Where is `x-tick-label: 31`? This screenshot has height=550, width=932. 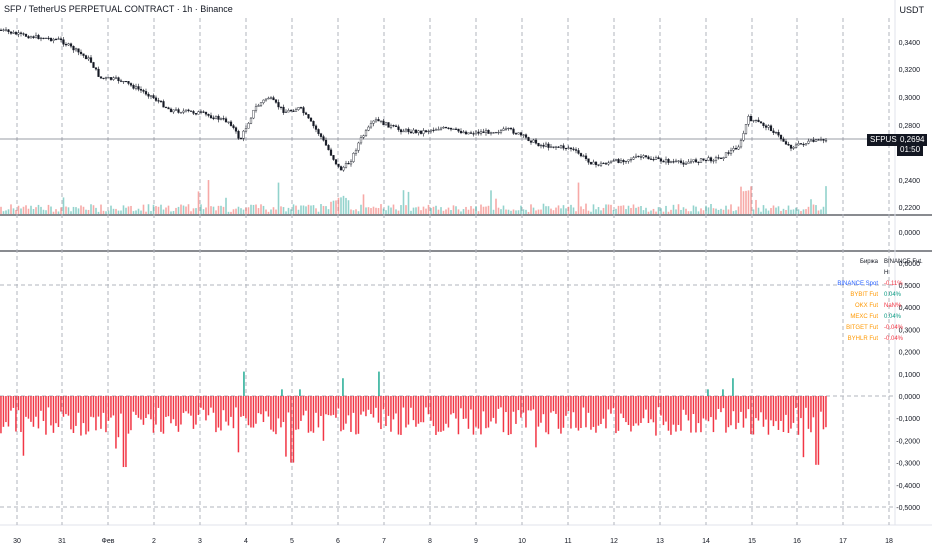 x-tick-label: 31 is located at coordinates (62, 541).